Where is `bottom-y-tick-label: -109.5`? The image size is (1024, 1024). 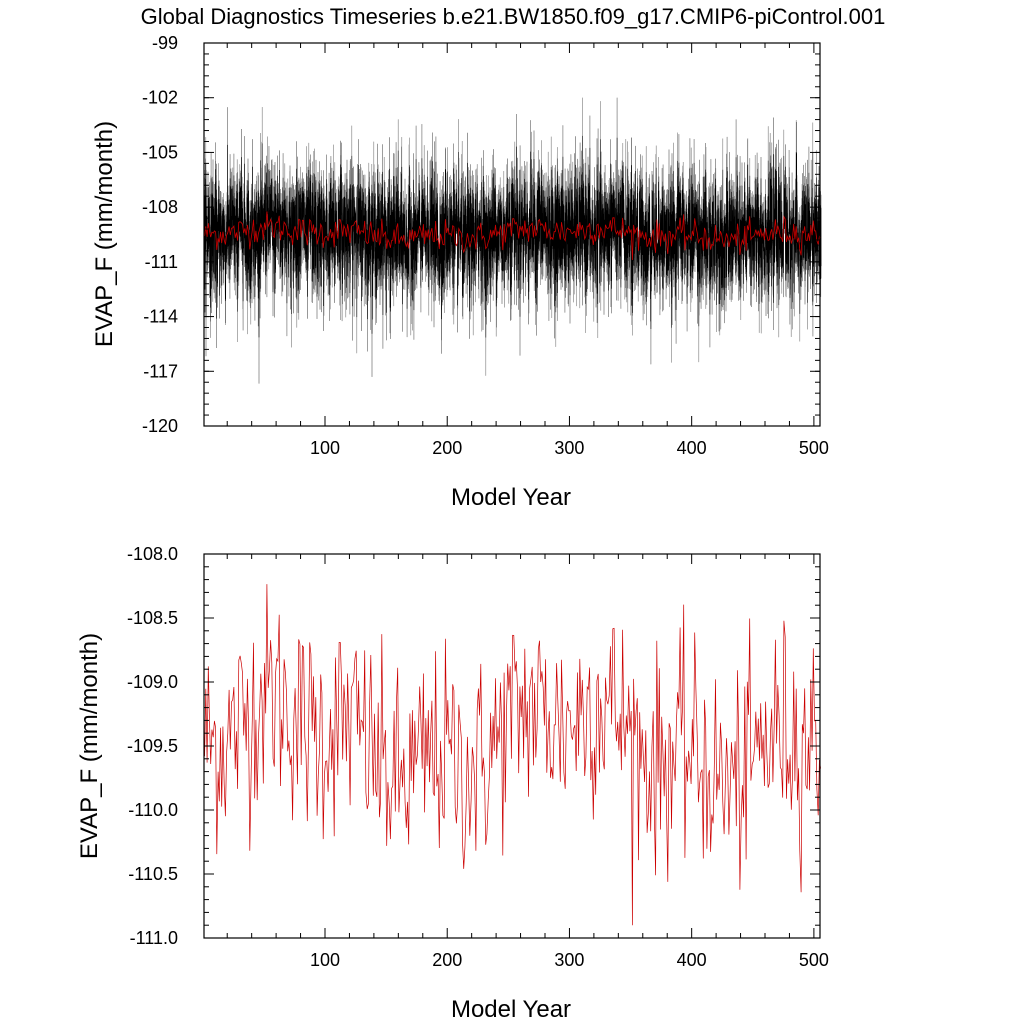 bottom-y-tick-label: -109.5 is located at coordinates (152, 746).